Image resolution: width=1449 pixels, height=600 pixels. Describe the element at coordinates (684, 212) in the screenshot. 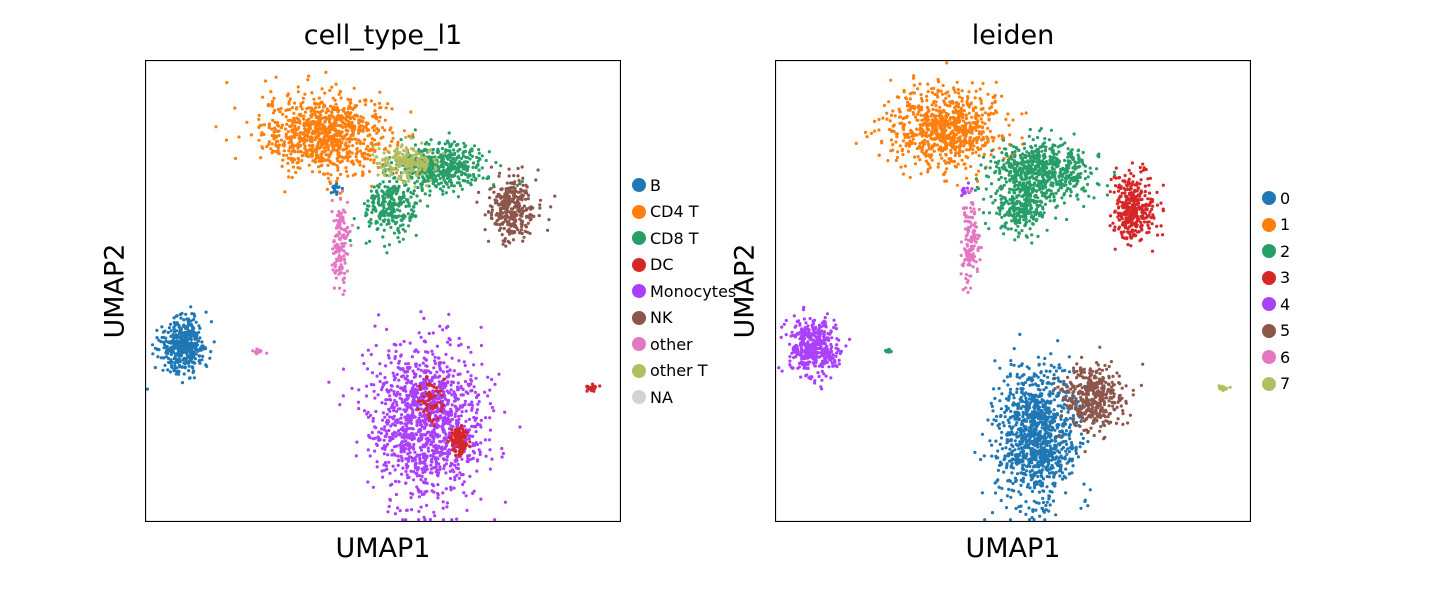

I see `legend-item: CD4 T` at that location.